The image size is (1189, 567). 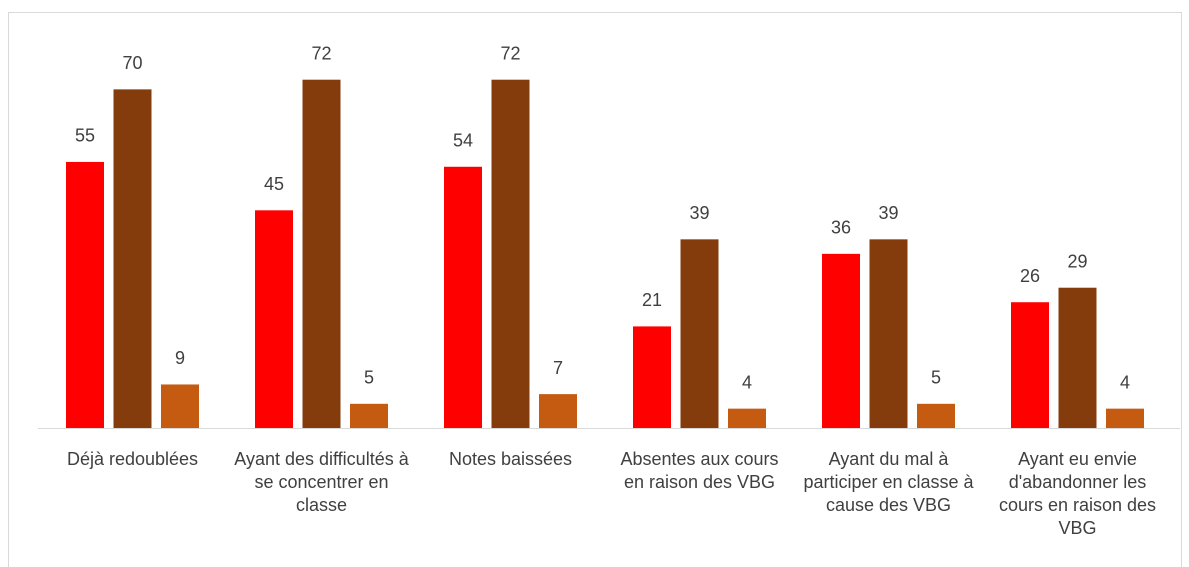 What do you see at coordinates (274, 184) in the screenshot?
I see `data-label: 45` at bounding box center [274, 184].